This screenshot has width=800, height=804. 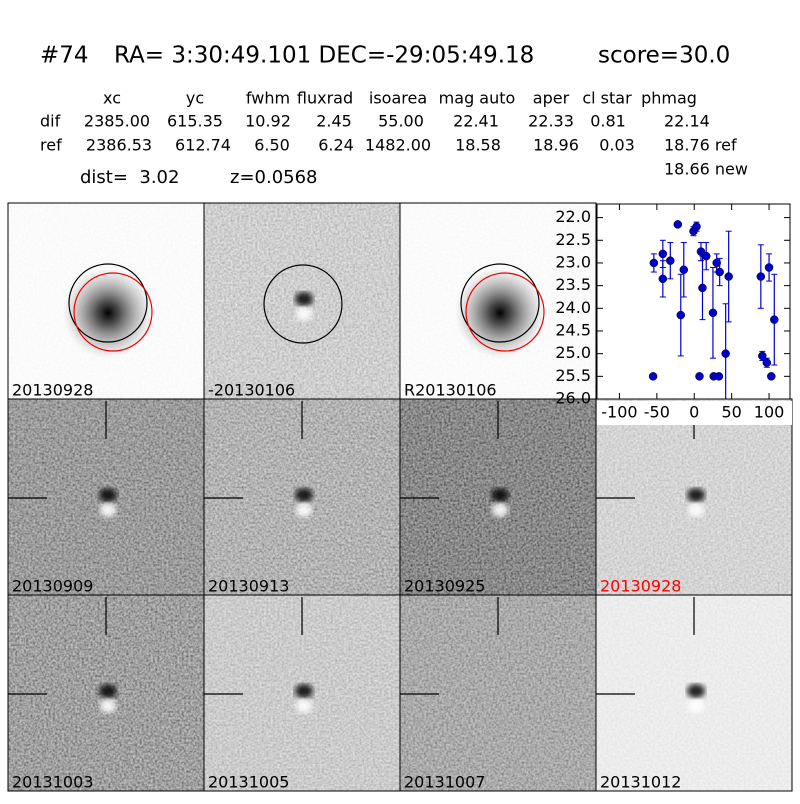 What do you see at coordinates (498, 693) in the screenshot?
I see `image-panel: 20131007` at bounding box center [498, 693].